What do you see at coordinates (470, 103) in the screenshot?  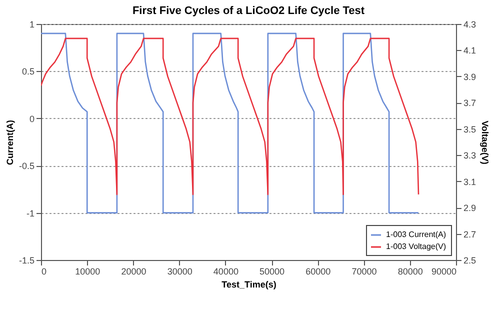 I see `y2-tick-label: 3.7` at bounding box center [470, 103].